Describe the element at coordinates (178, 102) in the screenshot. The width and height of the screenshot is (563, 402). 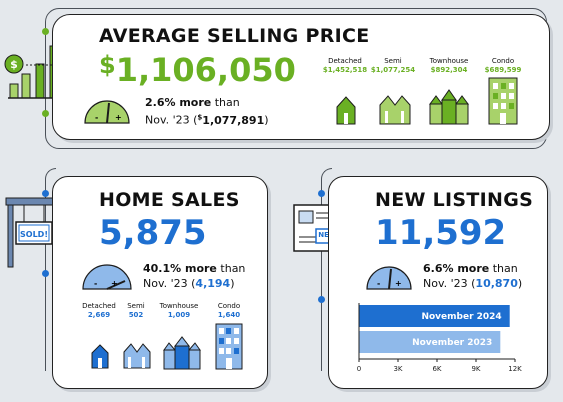
I see `avg-price-pct: 2.6% more` at that location.